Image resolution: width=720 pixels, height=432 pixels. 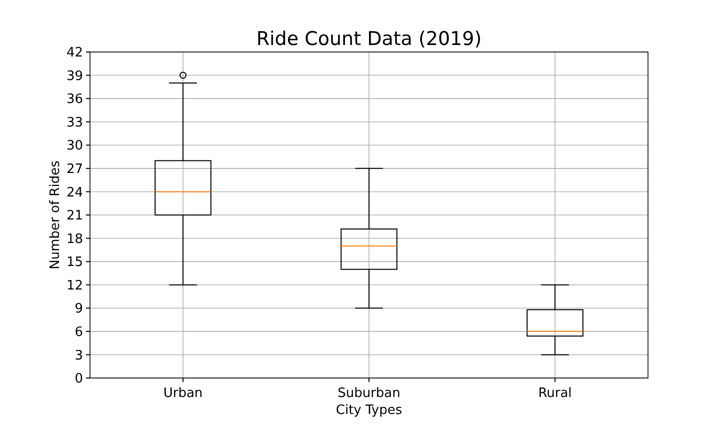 I want to click on y-tick-label: 9, so click(x=78, y=309).